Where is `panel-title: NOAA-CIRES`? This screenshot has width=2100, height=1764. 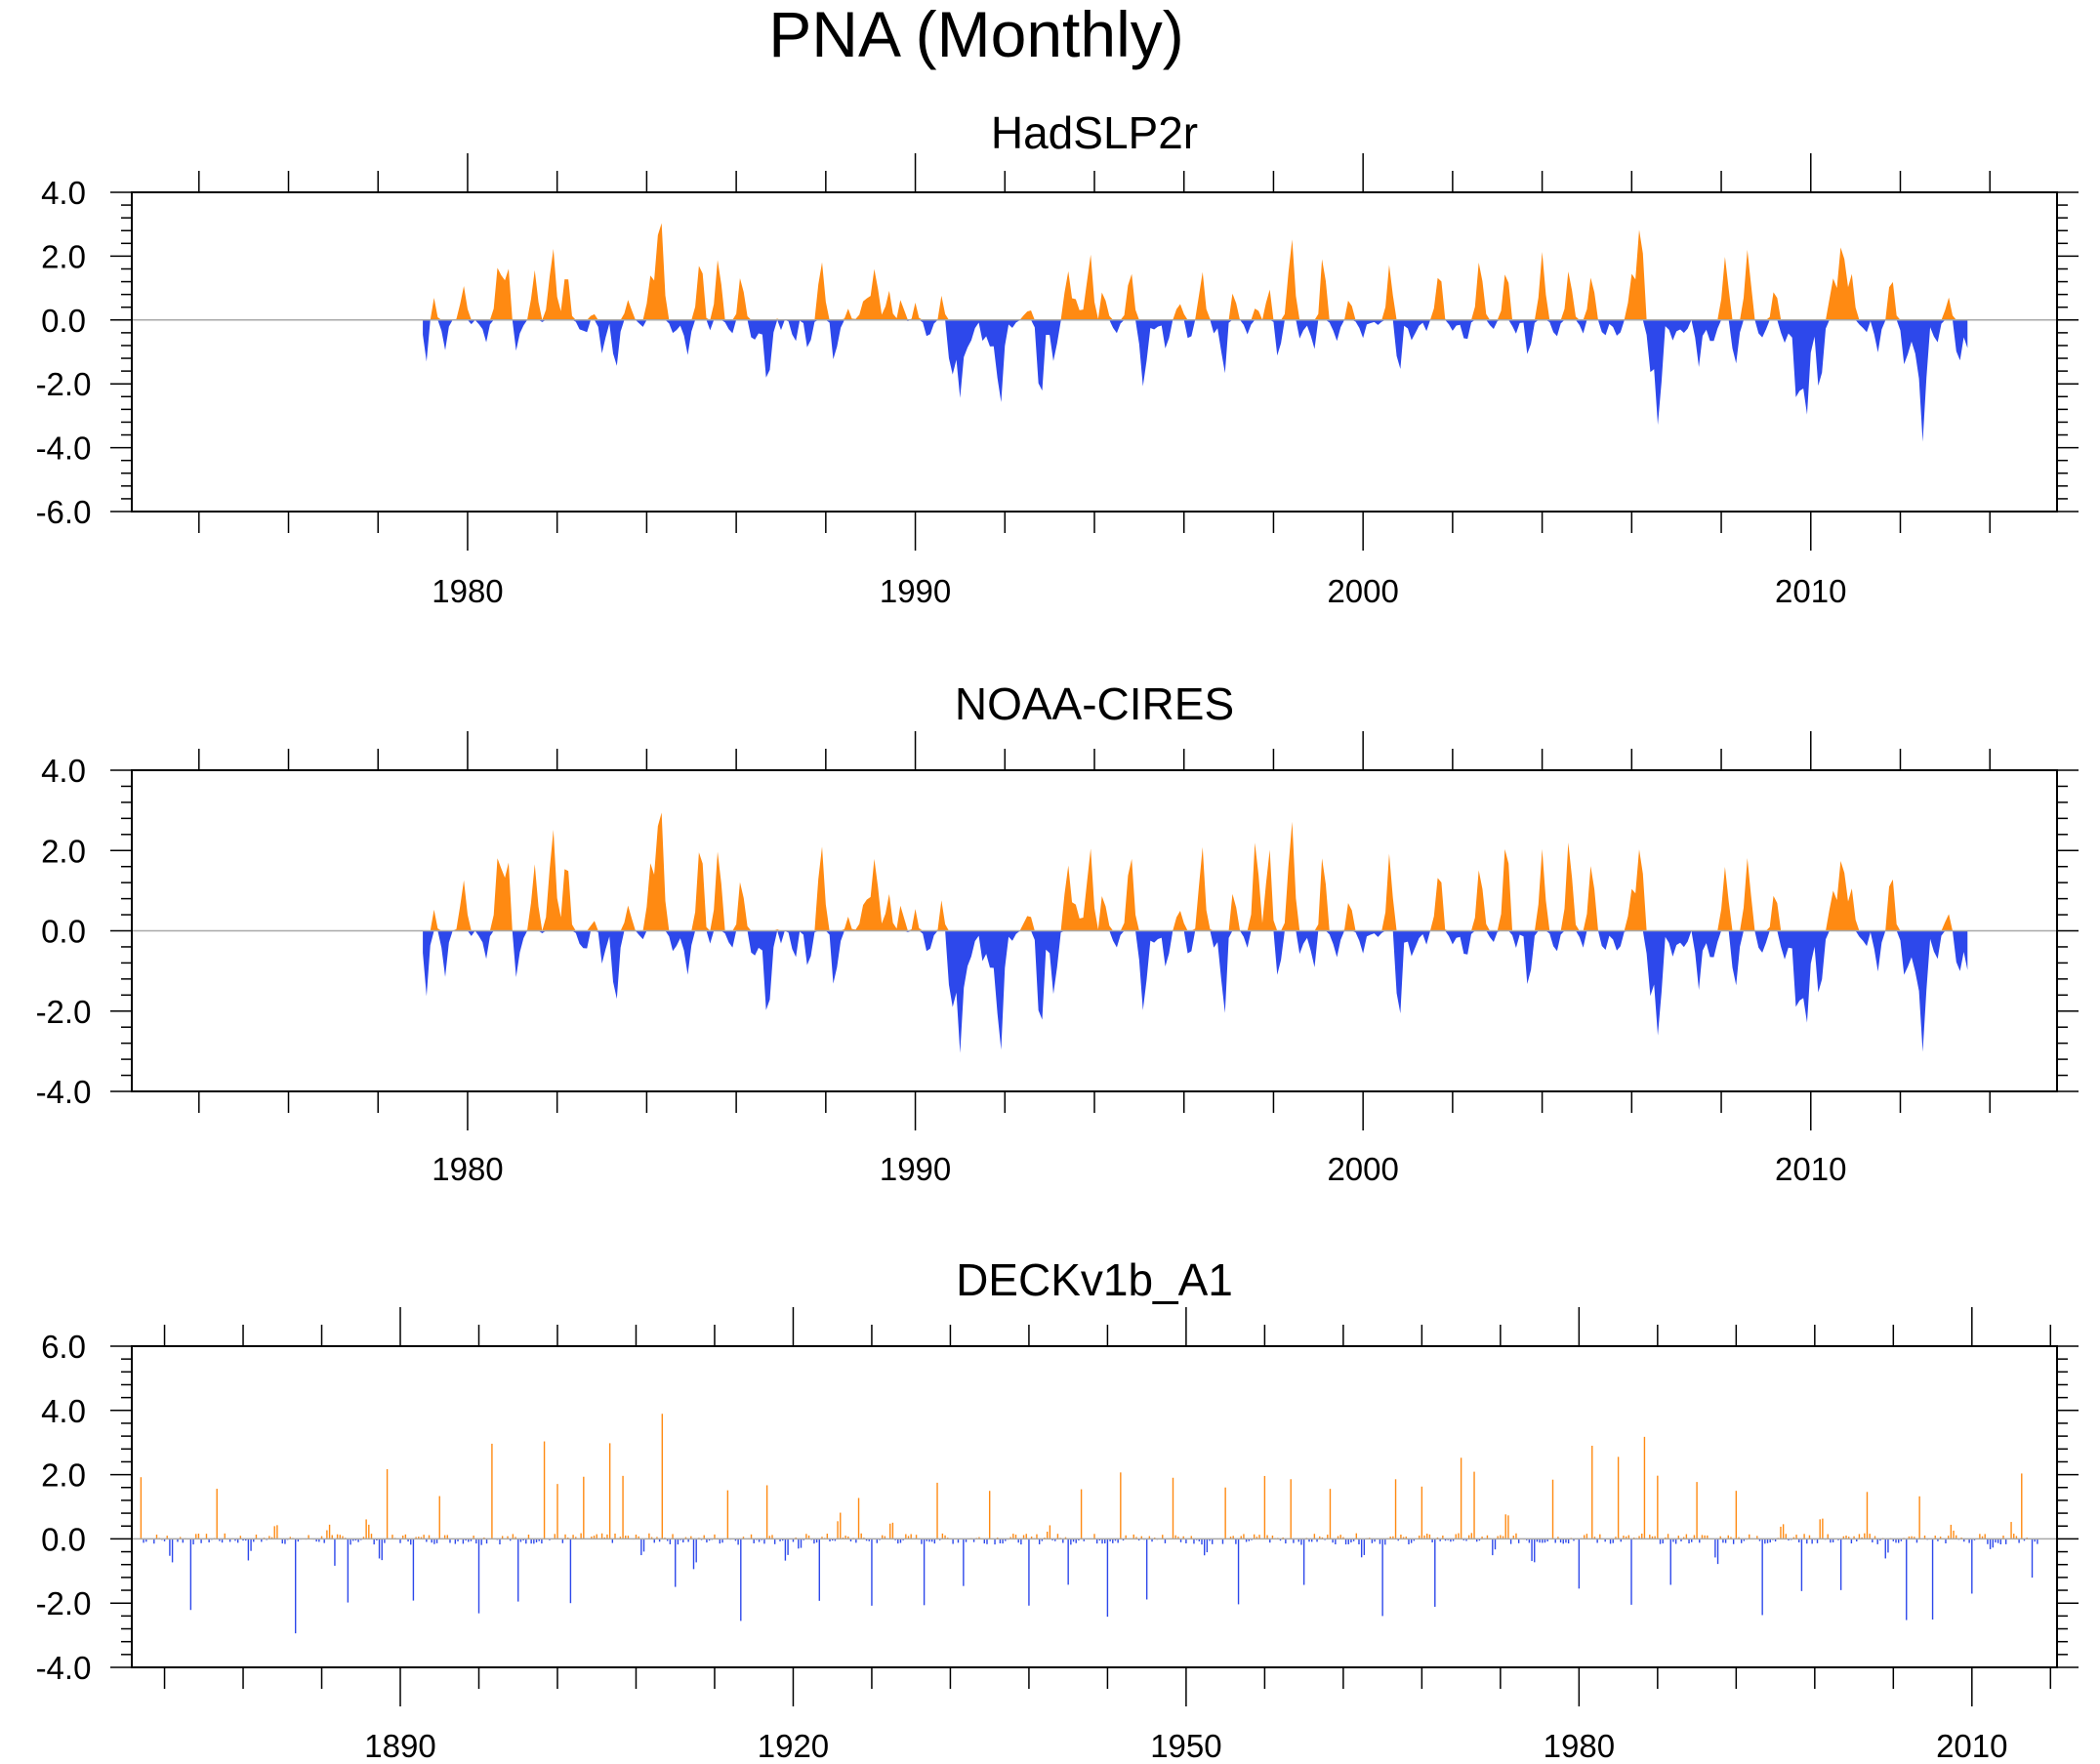 panel-title: NOAA-CIRES is located at coordinates (1094, 703).